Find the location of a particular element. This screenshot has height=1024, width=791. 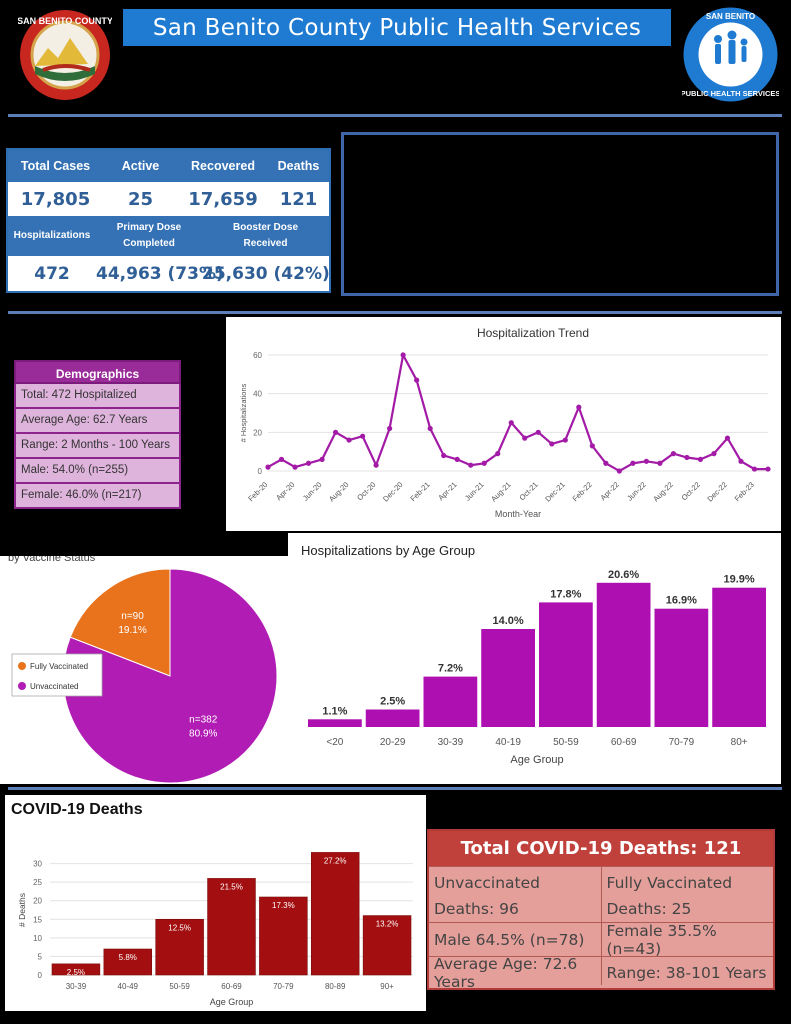

bar-value-label: 5.8% is located at coordinates (128, 957).